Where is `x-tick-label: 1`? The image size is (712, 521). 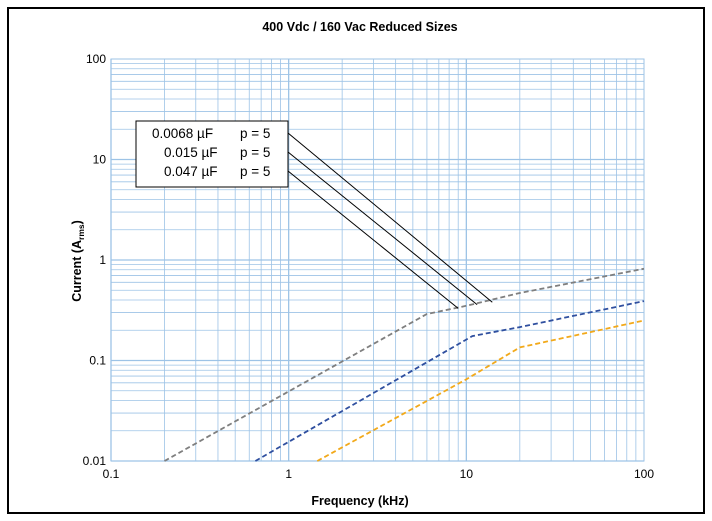
x-tick-label: 1 is located at coordinates (288, 474).